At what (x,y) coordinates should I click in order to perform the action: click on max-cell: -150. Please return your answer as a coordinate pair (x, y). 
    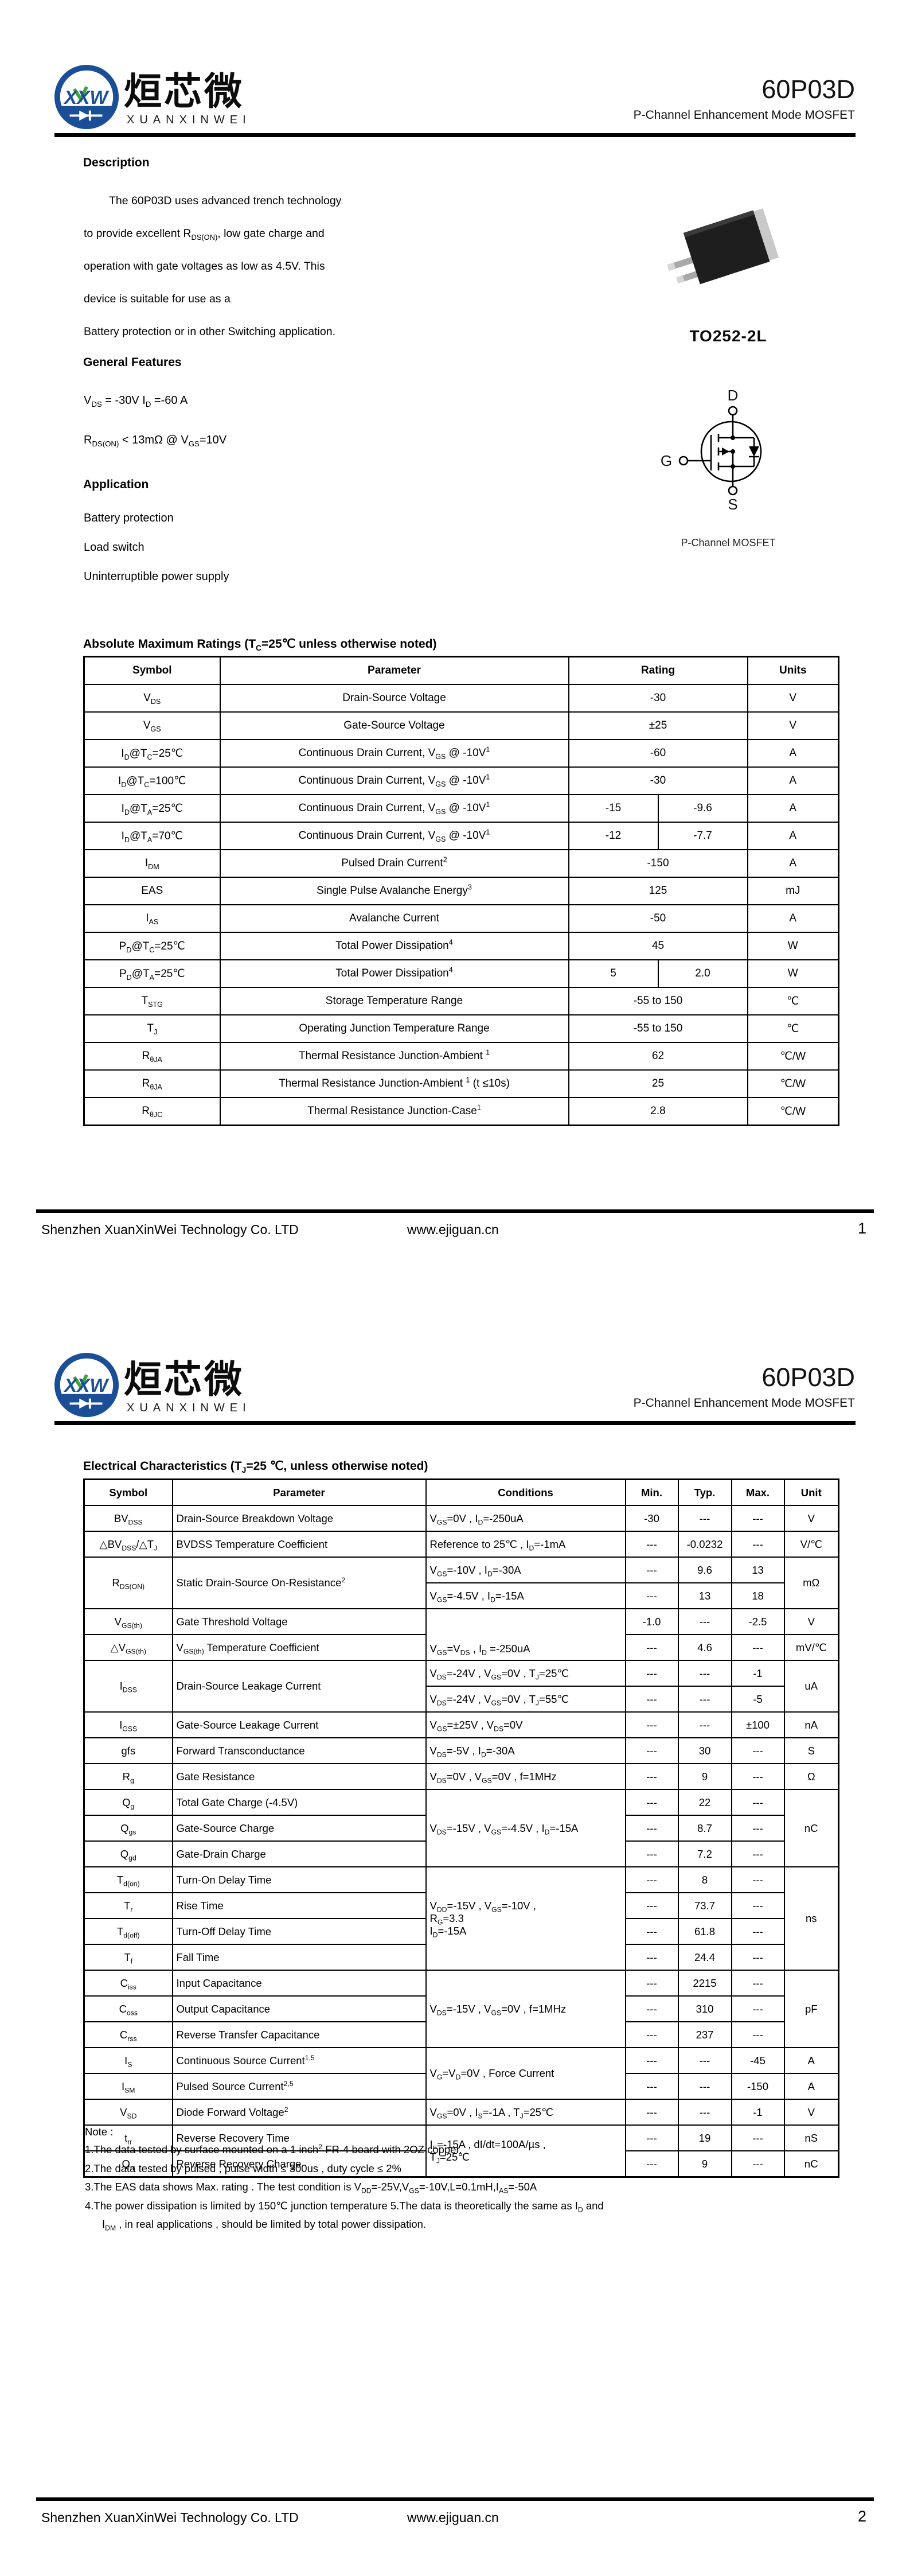
    Looking at the image, I should click on (758, 2086).